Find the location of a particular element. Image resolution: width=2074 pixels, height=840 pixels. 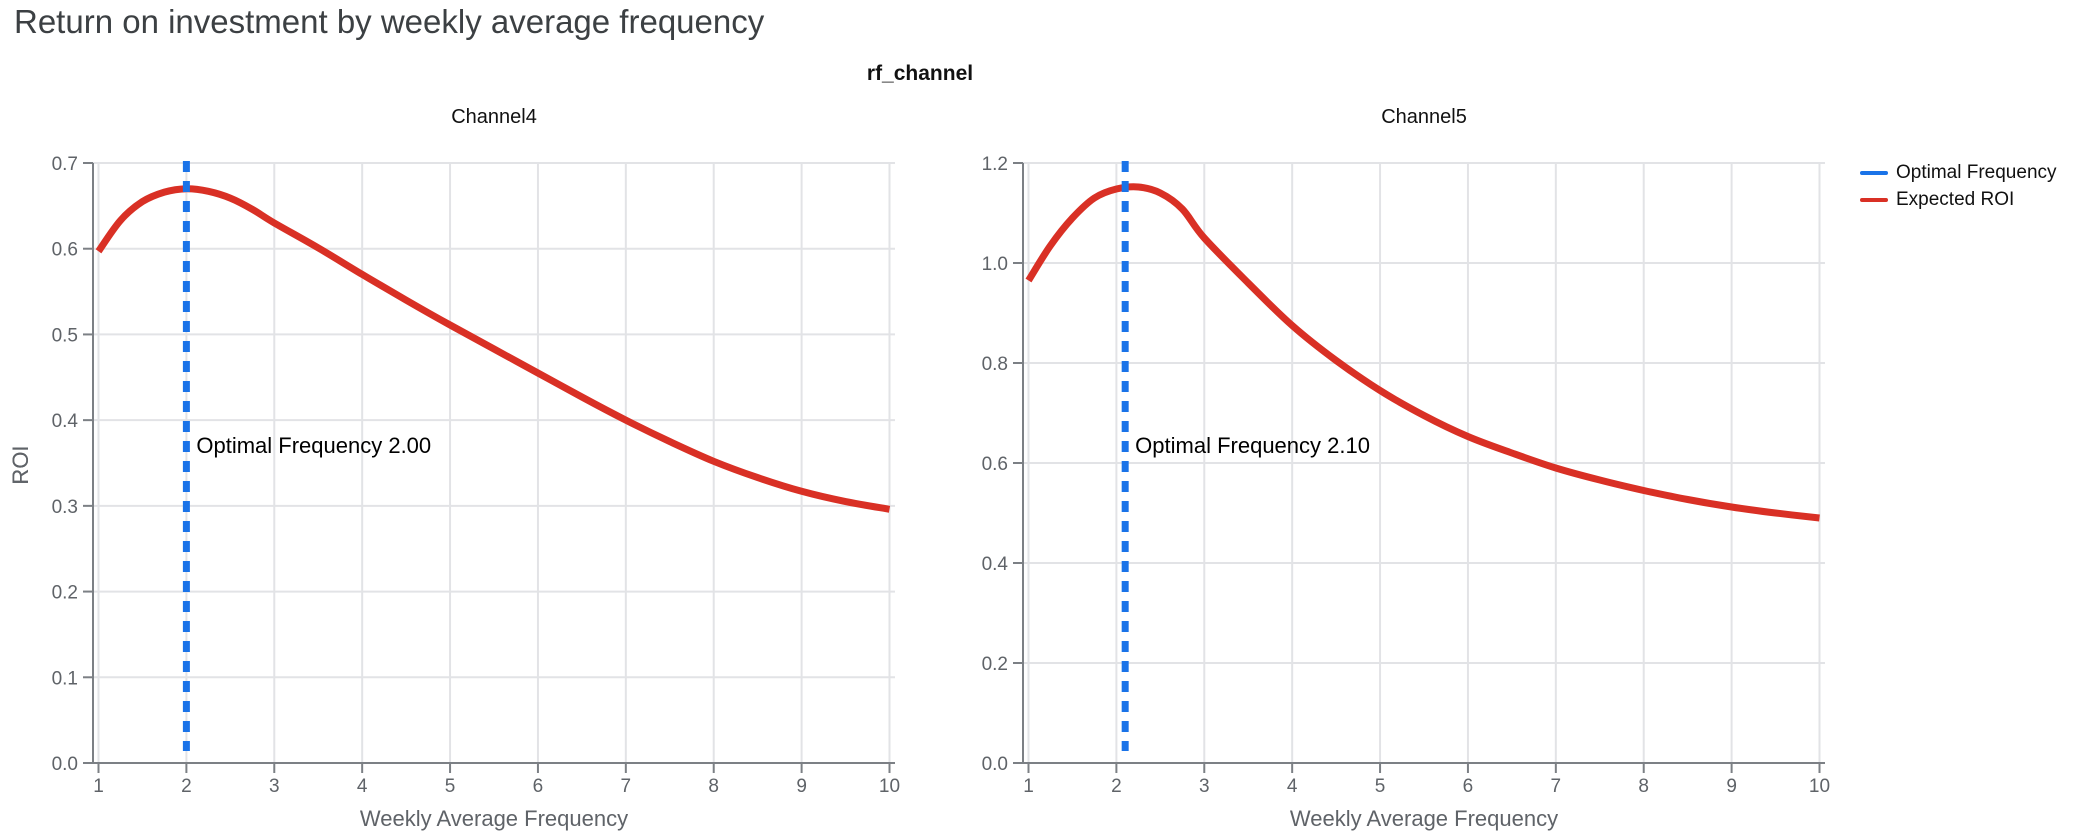

y-tick-label: 0.3 is located at coordinates (65, 507).